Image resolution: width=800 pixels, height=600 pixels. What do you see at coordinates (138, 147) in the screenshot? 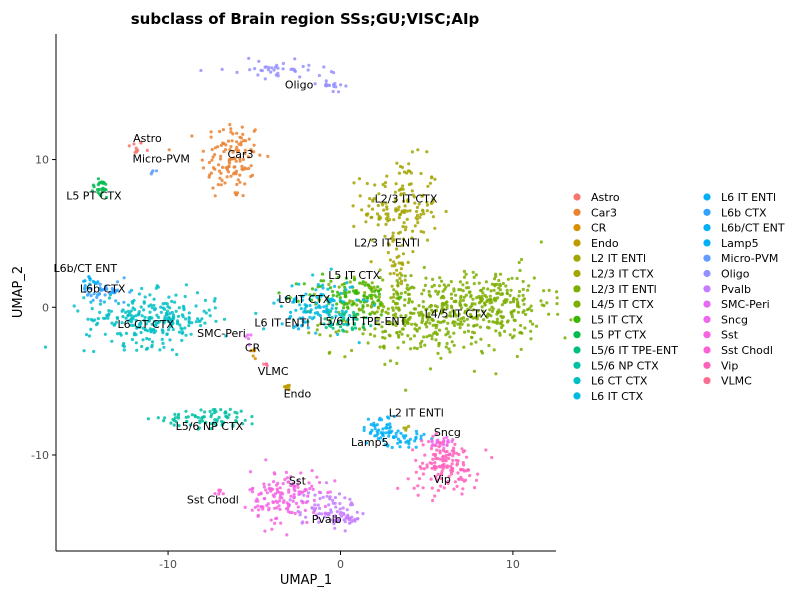
I see `series-astro` at bounding box center [138, 147].